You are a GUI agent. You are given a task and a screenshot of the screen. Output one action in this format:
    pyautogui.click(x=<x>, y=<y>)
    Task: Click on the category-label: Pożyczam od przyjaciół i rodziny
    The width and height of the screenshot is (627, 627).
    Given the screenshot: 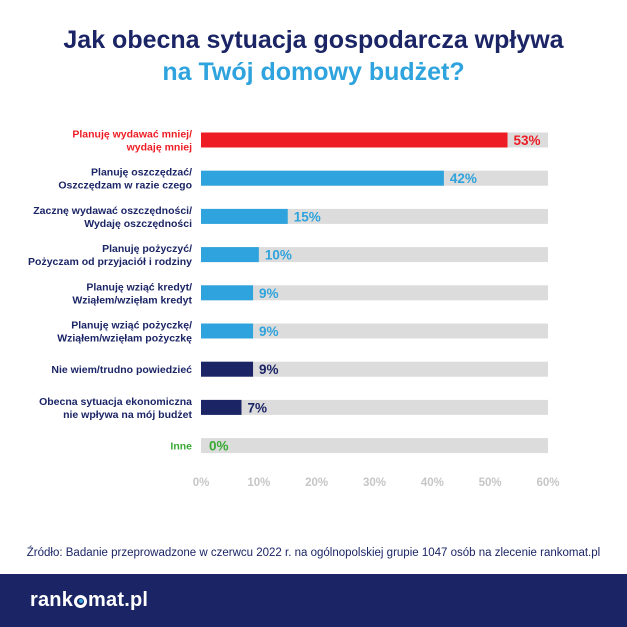 What is the action you would take?
    pyautogui.click(x=110, y=262)
    